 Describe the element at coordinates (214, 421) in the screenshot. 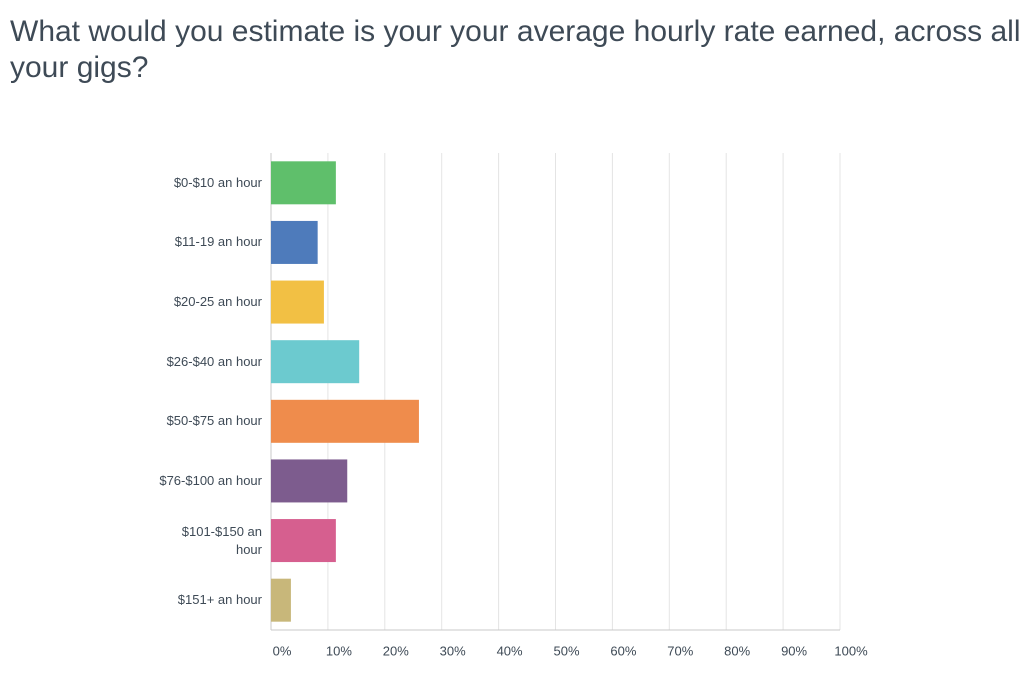

I see `y-tick-label: $50-$75 an hour` at that location.